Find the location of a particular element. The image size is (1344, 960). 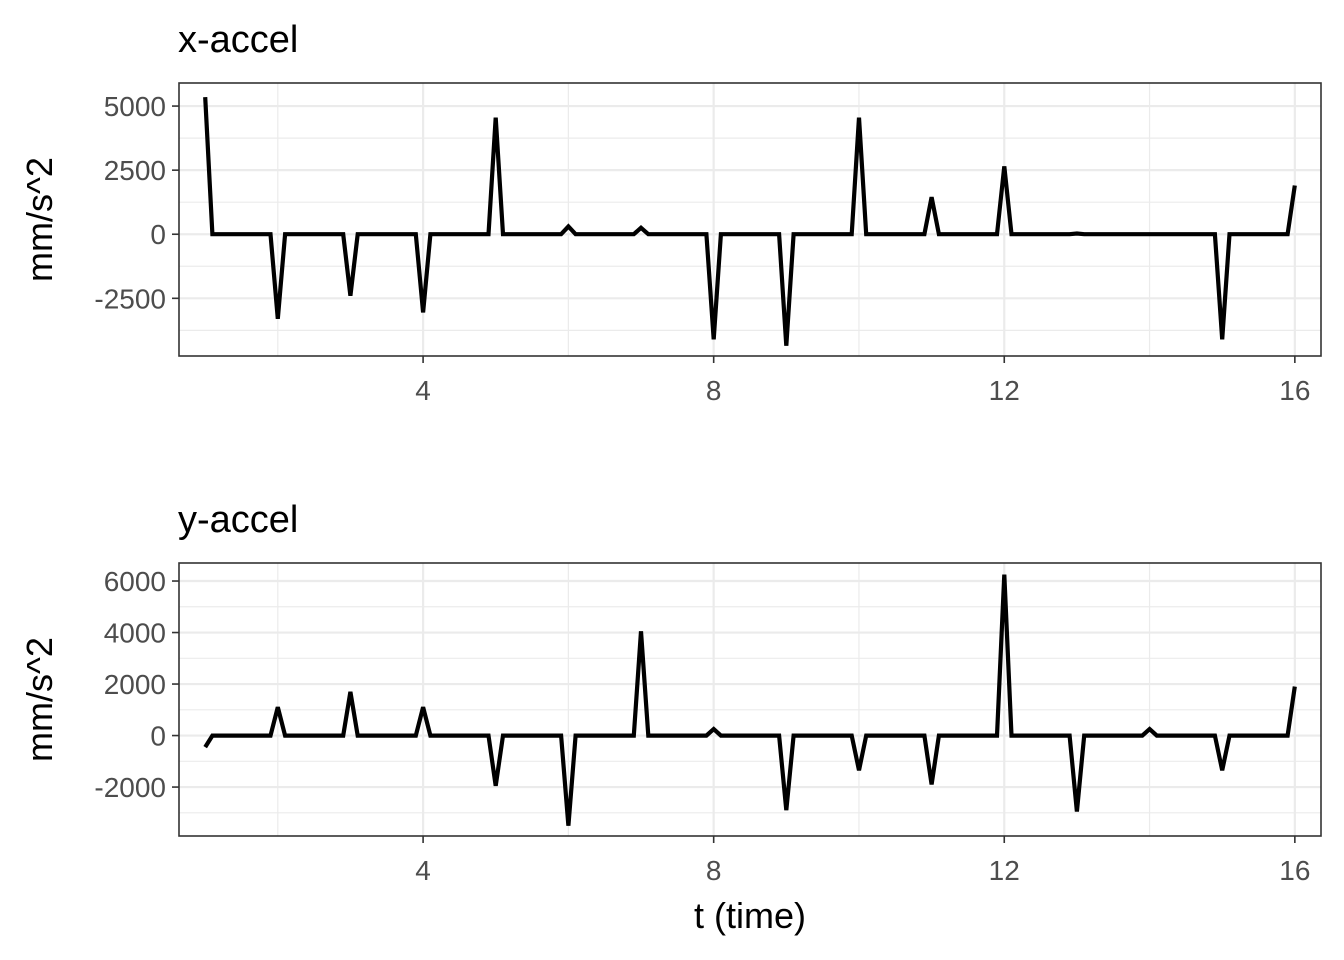

y-tick-label: 6000 is located at coordinates (135, 581).